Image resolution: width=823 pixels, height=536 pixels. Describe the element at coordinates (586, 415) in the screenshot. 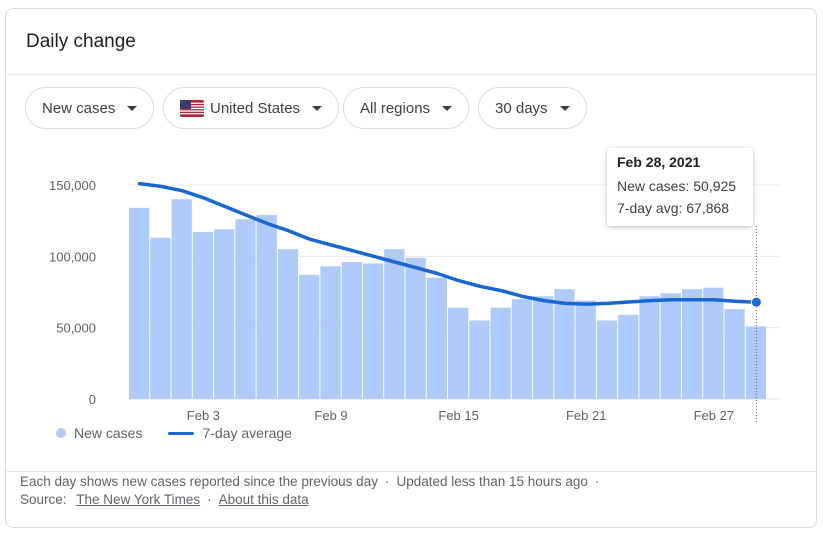

I see `x-tick-label: Feb 21` at that location.